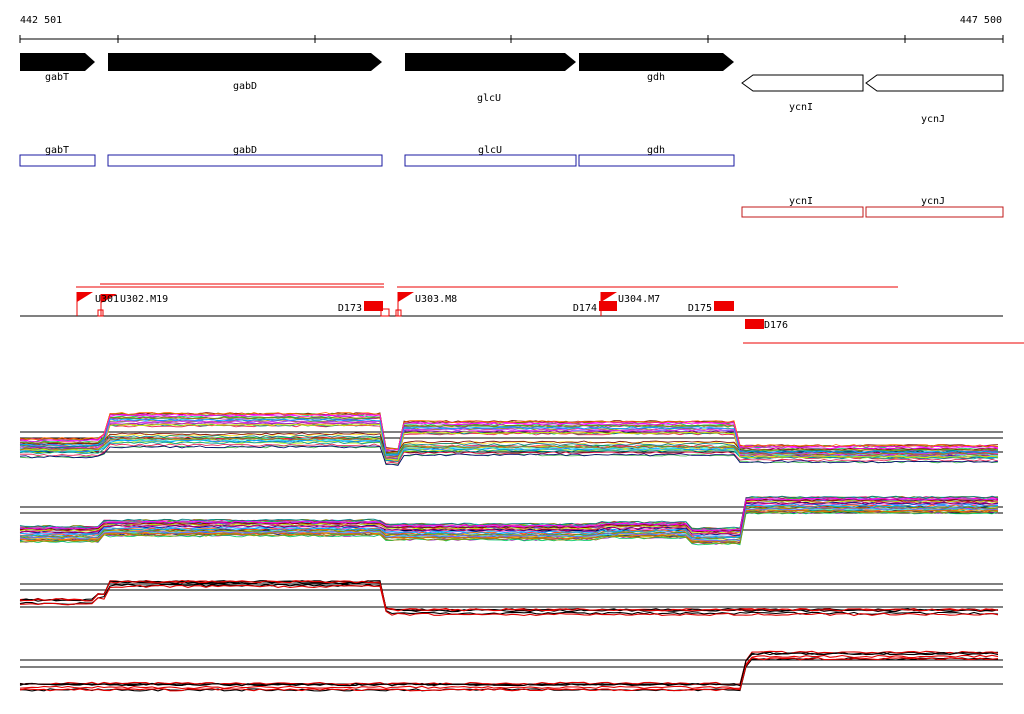 This screenshot has height=714, width=1024. Describe the element at coordinates (490, 160) in the screenshot. I see `forward-box-glcu` at that location.